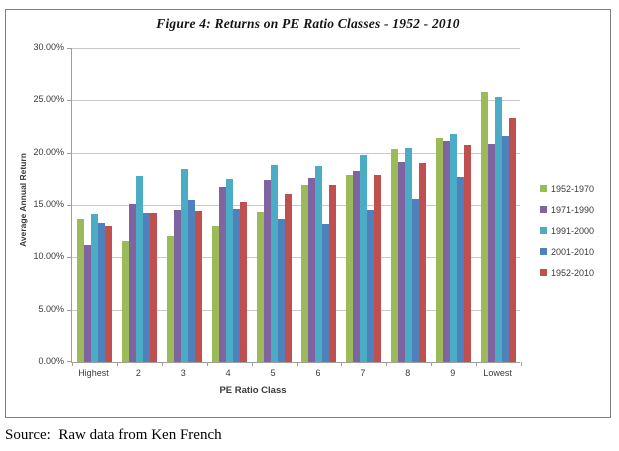 This screenshot has height=451, width=619. I want to click on y-tick-label: 25.00%, so click(48, 99).